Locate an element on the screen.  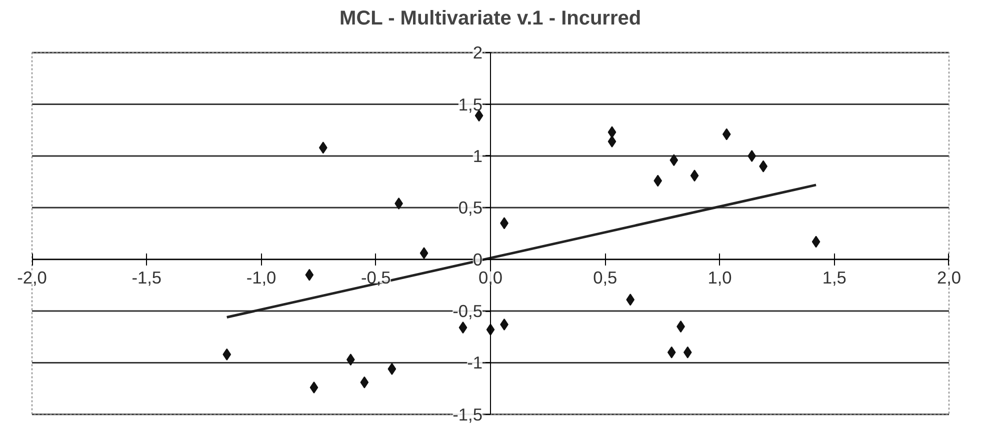
y-tick-label: -1 is located at coordinates (475, 362).